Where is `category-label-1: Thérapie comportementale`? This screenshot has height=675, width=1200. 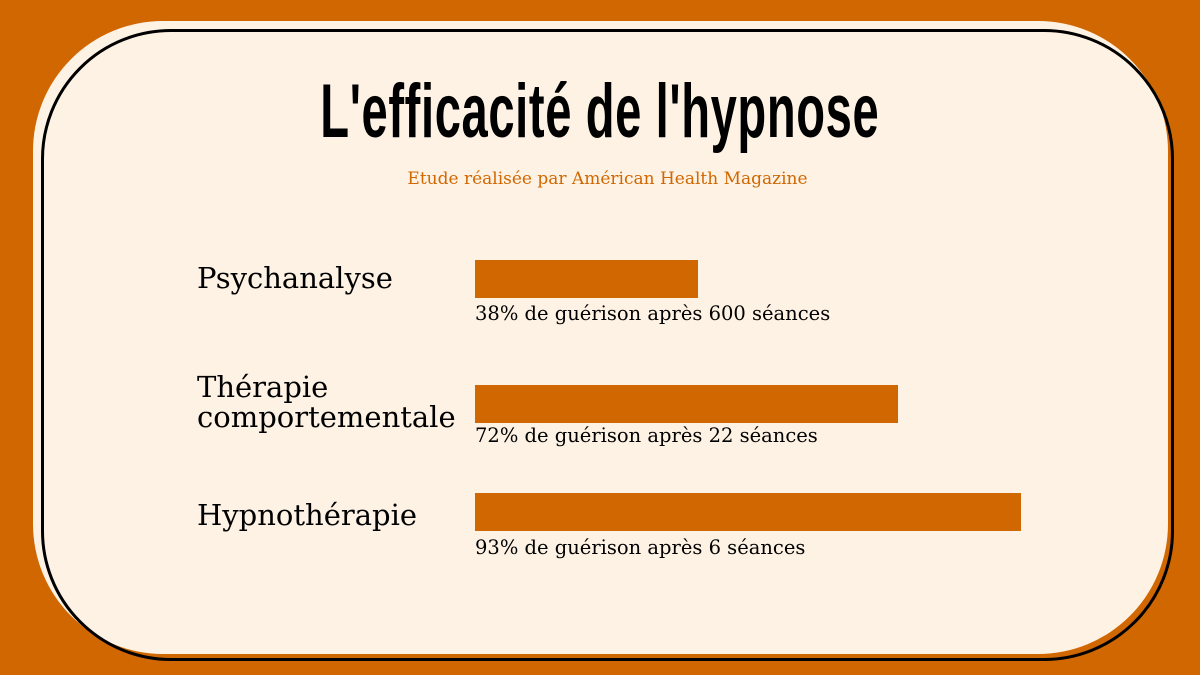 category-label-1: Thérapie comportementale is located at coordinates (326, 402).